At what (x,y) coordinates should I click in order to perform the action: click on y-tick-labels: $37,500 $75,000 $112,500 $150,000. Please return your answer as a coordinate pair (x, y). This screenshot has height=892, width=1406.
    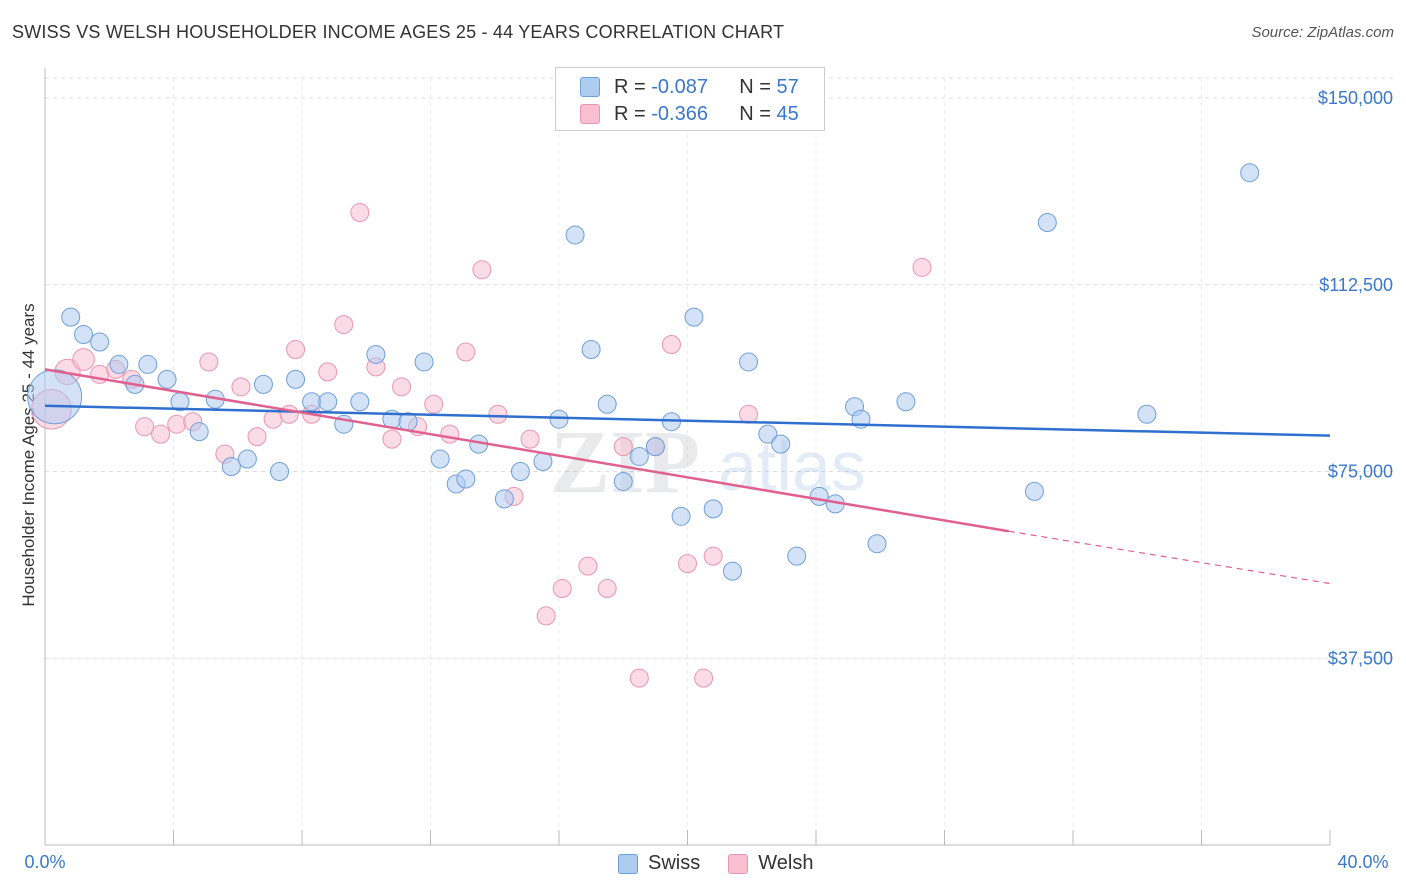
    Looking at the image, I should click on (1355, 378).